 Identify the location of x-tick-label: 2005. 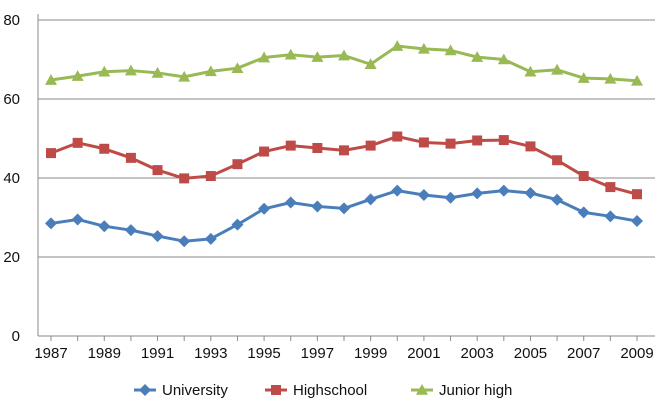
(530, 353).